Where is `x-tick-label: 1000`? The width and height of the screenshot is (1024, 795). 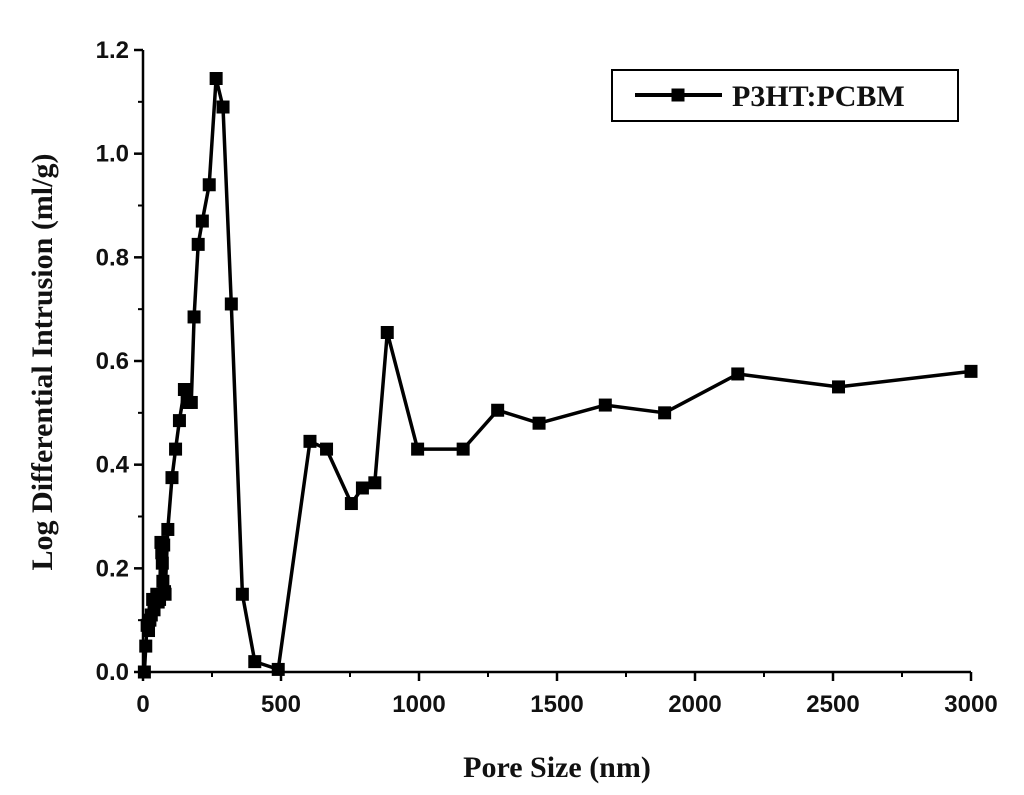
x-tick-label: 1000 is located at coordinates (418, 704).